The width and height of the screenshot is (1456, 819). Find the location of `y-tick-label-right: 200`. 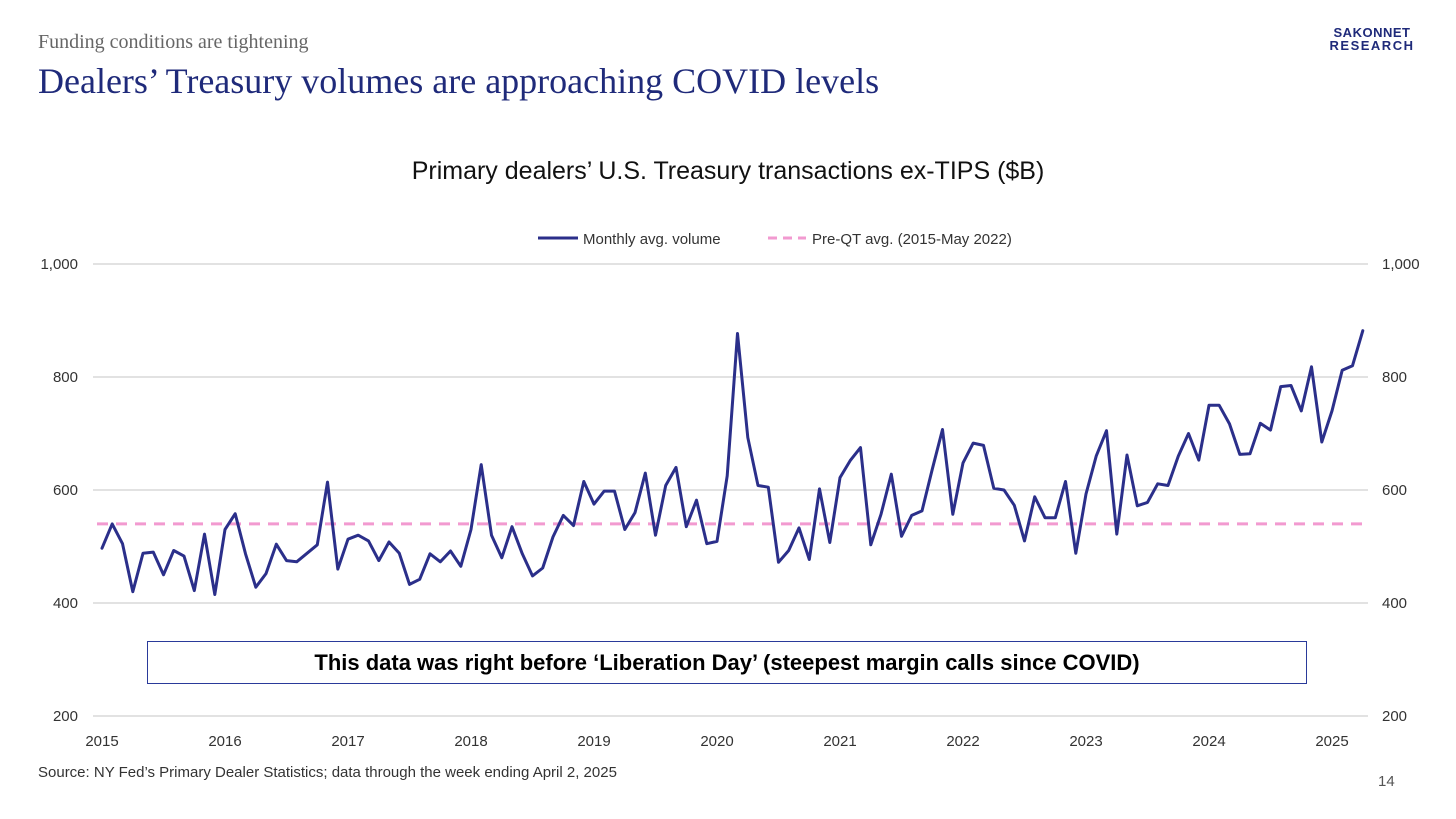

y-tick-label-right: 200 is located at coordinates (1394, 716).